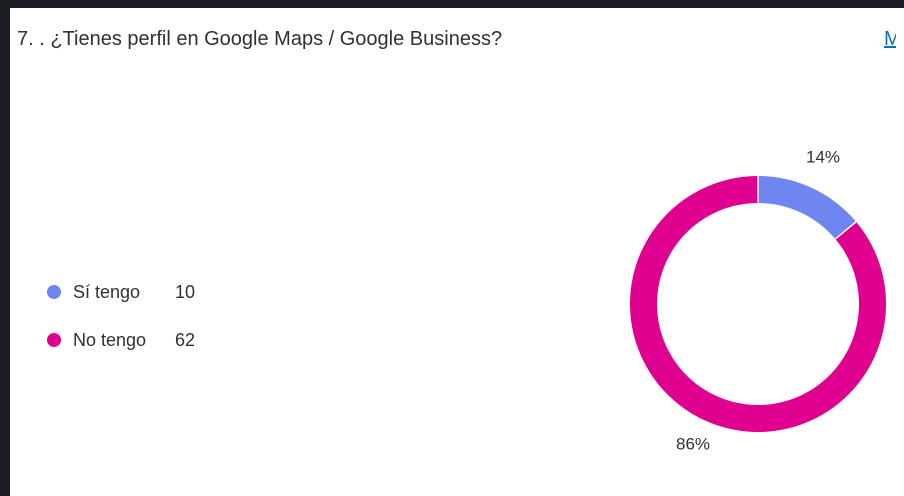  Describe the element at coordinates (185, 339) in the screenshot. I see `legend-count: 62` at that location.